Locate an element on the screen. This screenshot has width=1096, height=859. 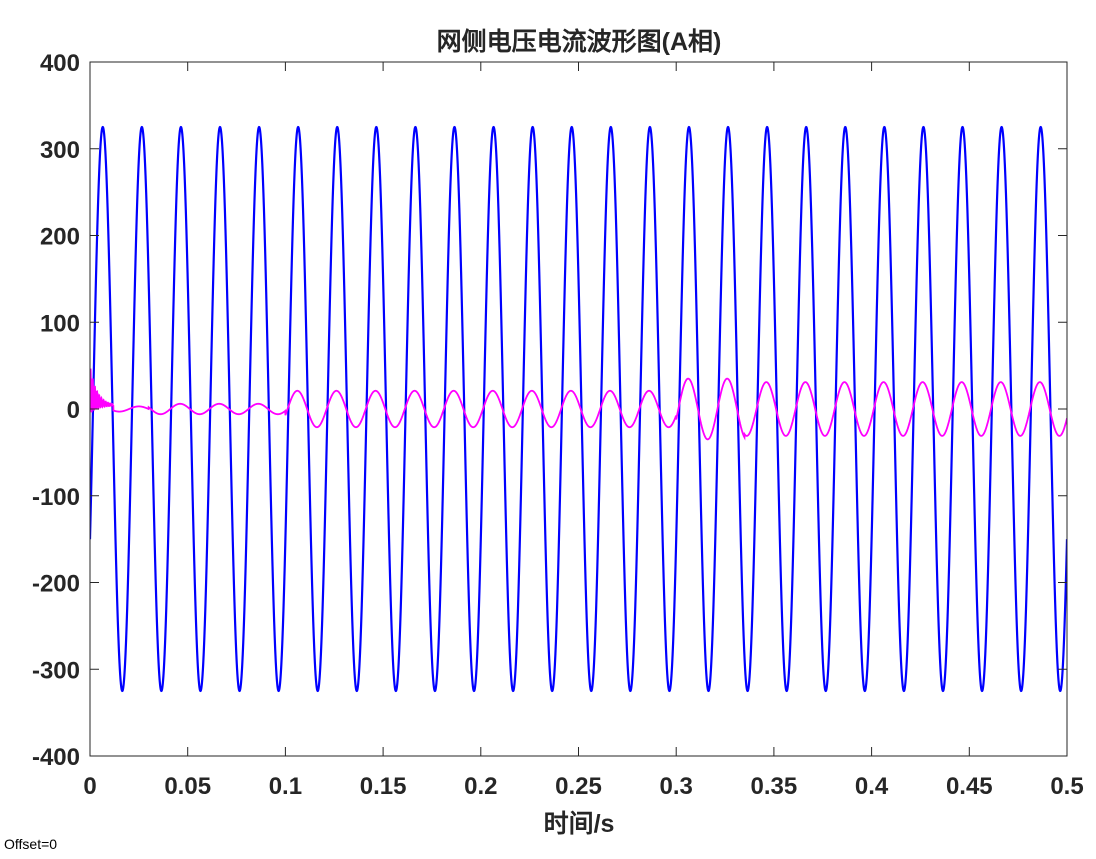
x-tick-label: 0.25 is located at coordinates (578, 786).